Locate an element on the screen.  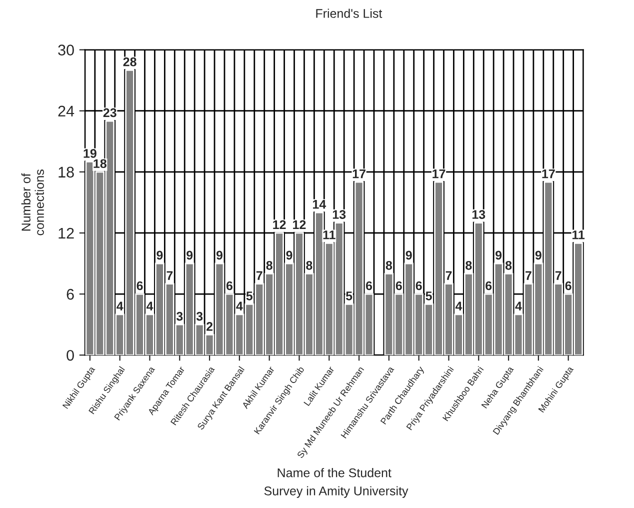
x-axis-title: Name of the Student is located at coordinates (335, 473).